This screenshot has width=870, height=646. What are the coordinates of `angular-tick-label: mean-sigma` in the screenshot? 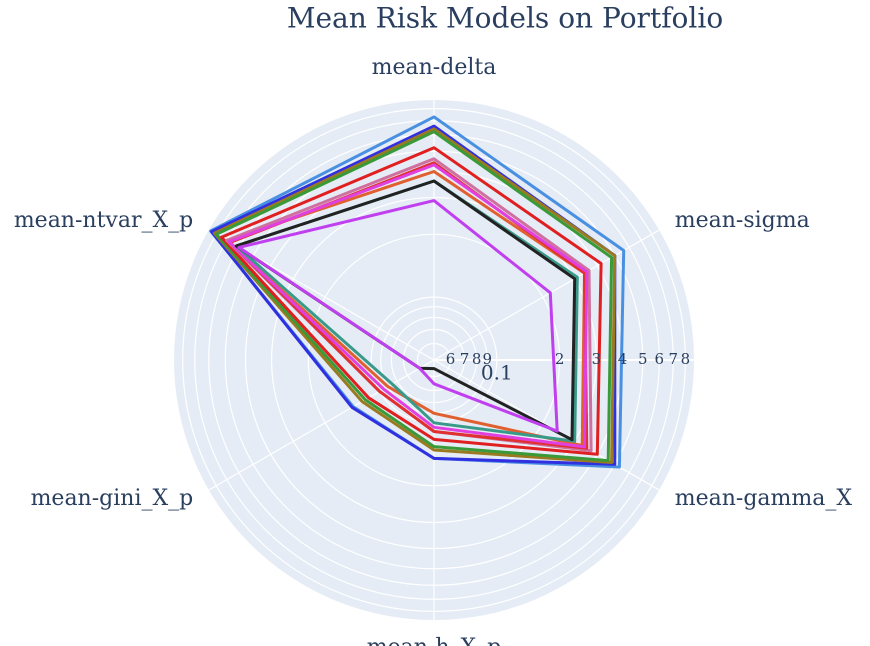 It's located at (742, 220).